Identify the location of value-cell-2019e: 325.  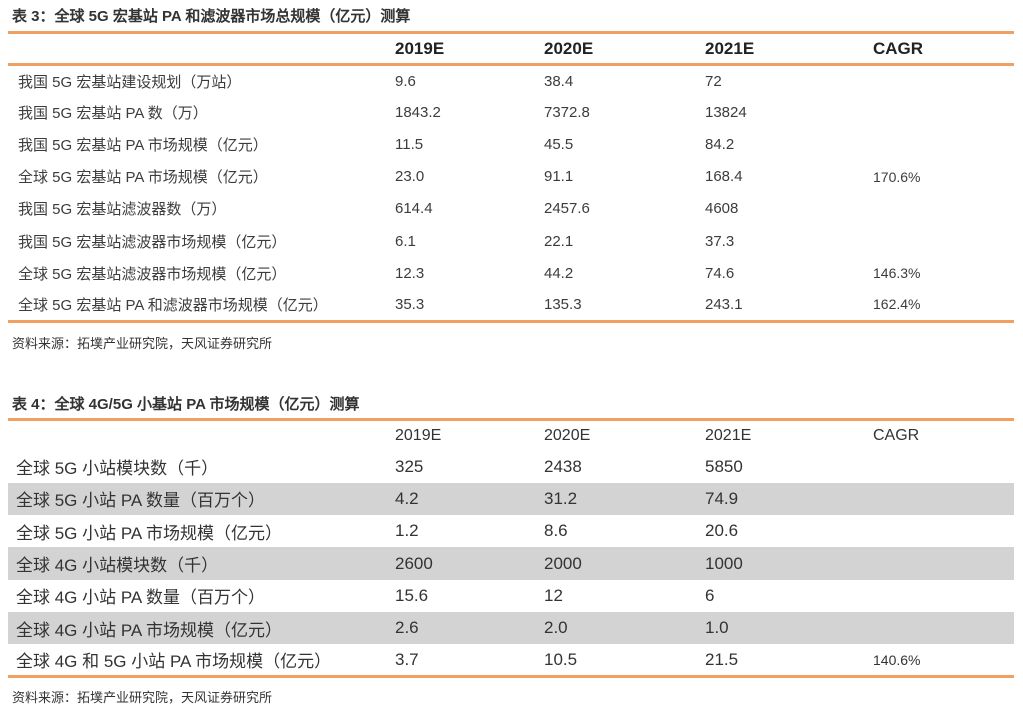
(409, 466).